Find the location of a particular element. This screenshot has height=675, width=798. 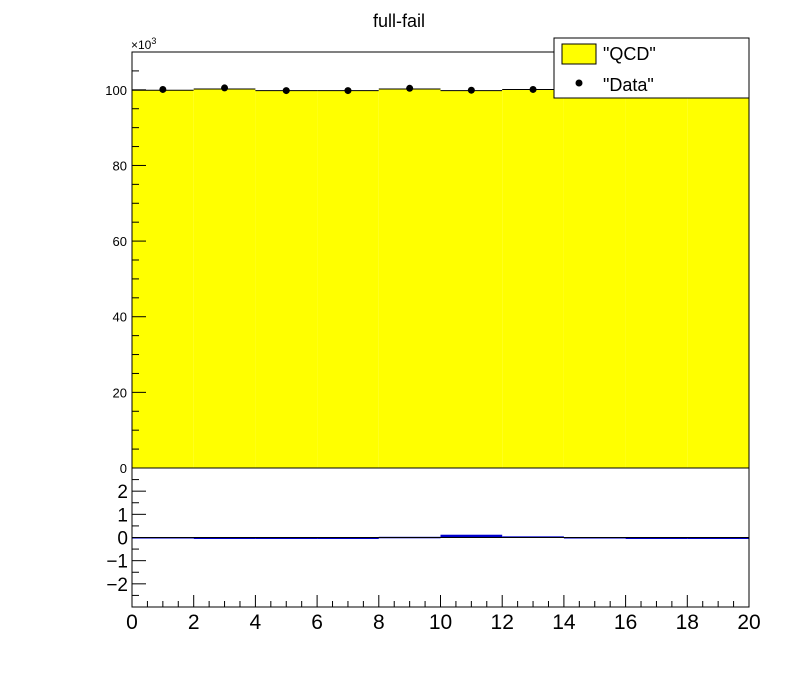

y-axis-multiplier-base: ×10 is located at coordinates (141, 45).